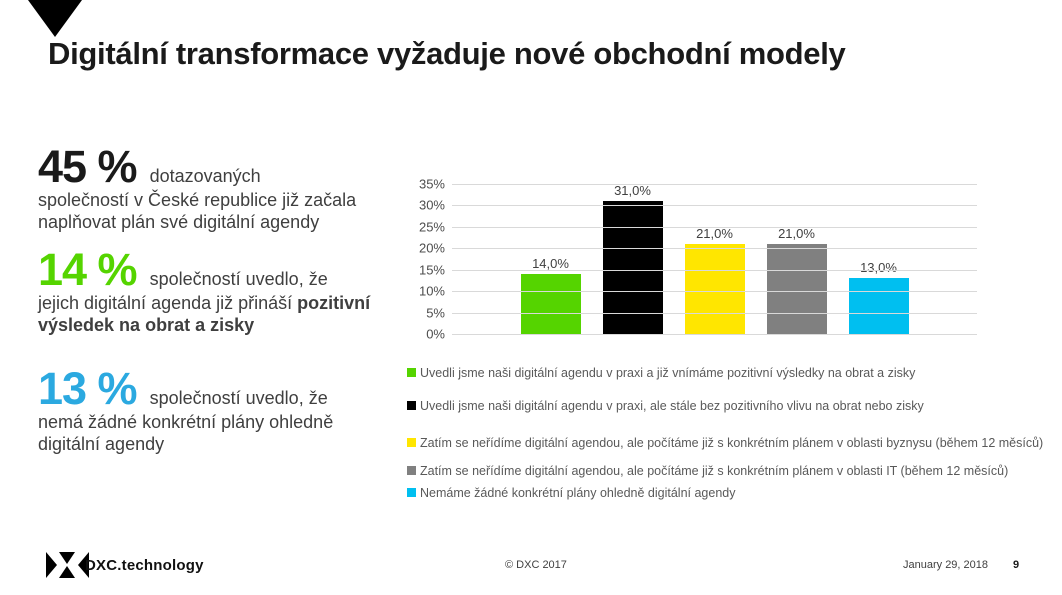 This screenshot has height=595, width=1062. I want to click on logo-d-shape, so click(51, 565).